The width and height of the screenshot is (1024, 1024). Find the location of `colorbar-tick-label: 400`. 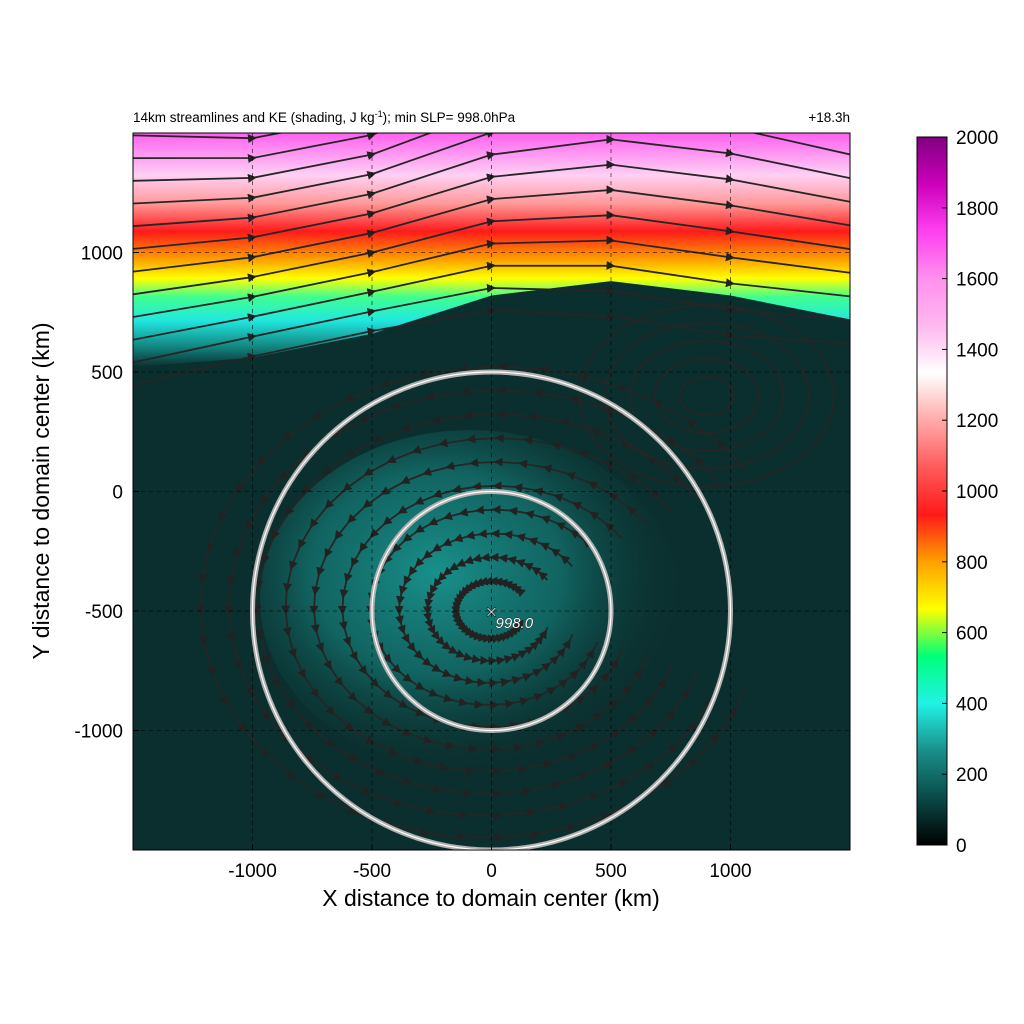

colorbar-tick-label: 400 is located at coordinates (972, 704).